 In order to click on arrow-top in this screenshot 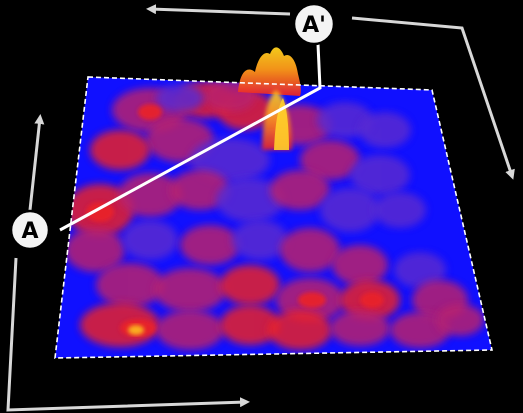, I will do `click(218, 10)`.